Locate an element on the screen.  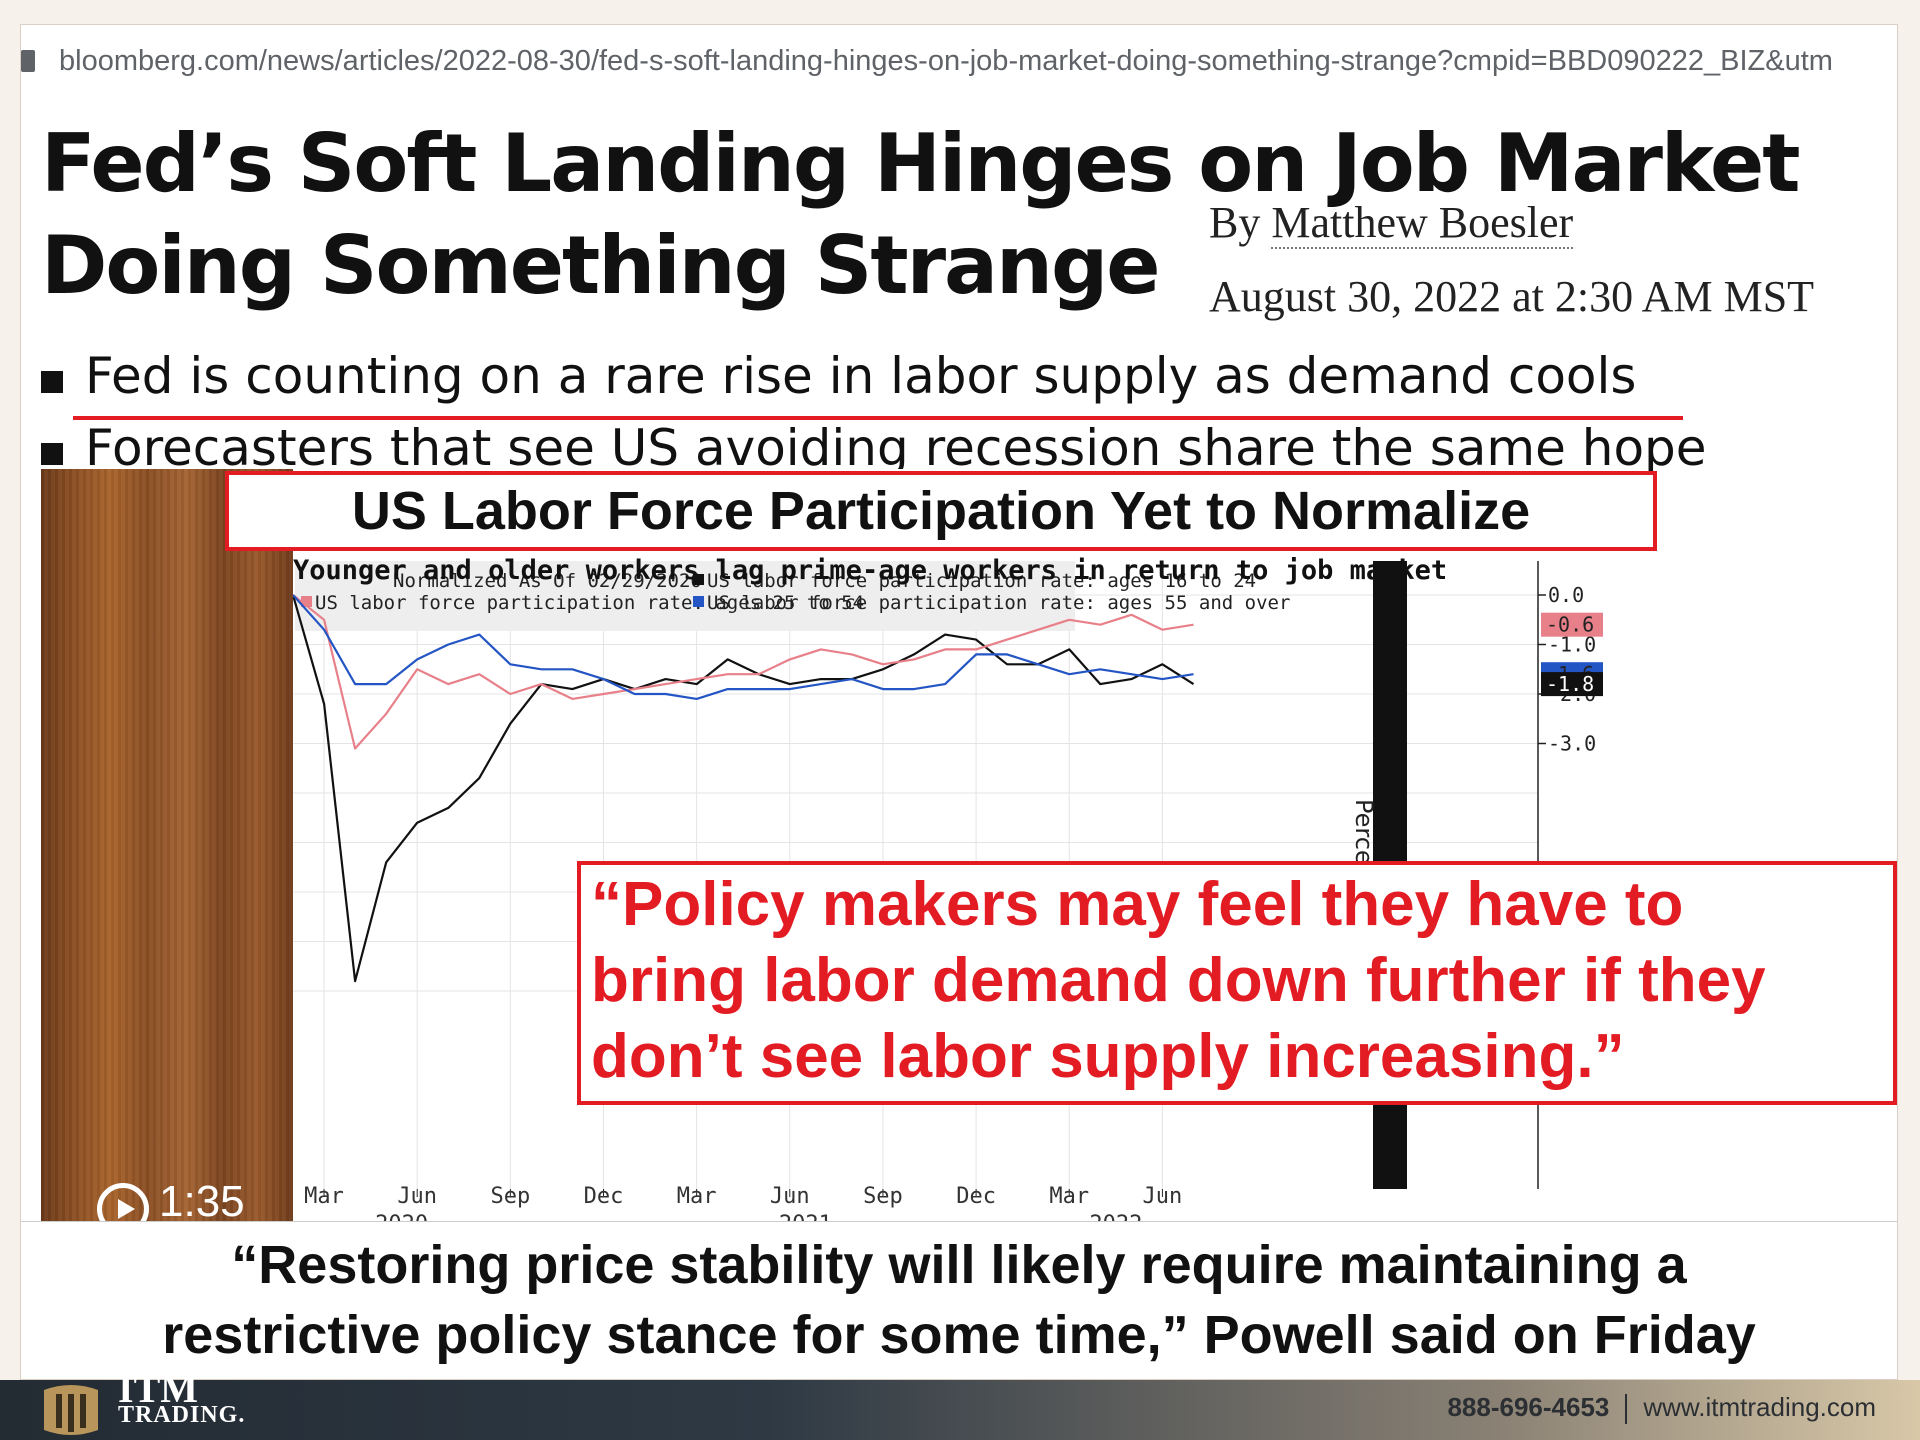
legend-header: Normalized As Of 02/29/2020 is located at coordinates (547, 581).